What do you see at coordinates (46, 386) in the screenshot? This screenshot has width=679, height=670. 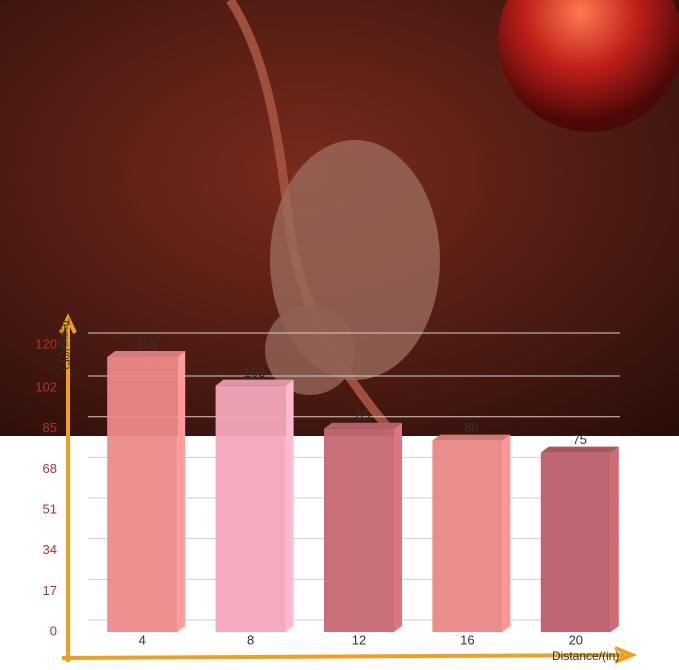 I see `y-tick-label: 102` at bounding box center [46, 386].